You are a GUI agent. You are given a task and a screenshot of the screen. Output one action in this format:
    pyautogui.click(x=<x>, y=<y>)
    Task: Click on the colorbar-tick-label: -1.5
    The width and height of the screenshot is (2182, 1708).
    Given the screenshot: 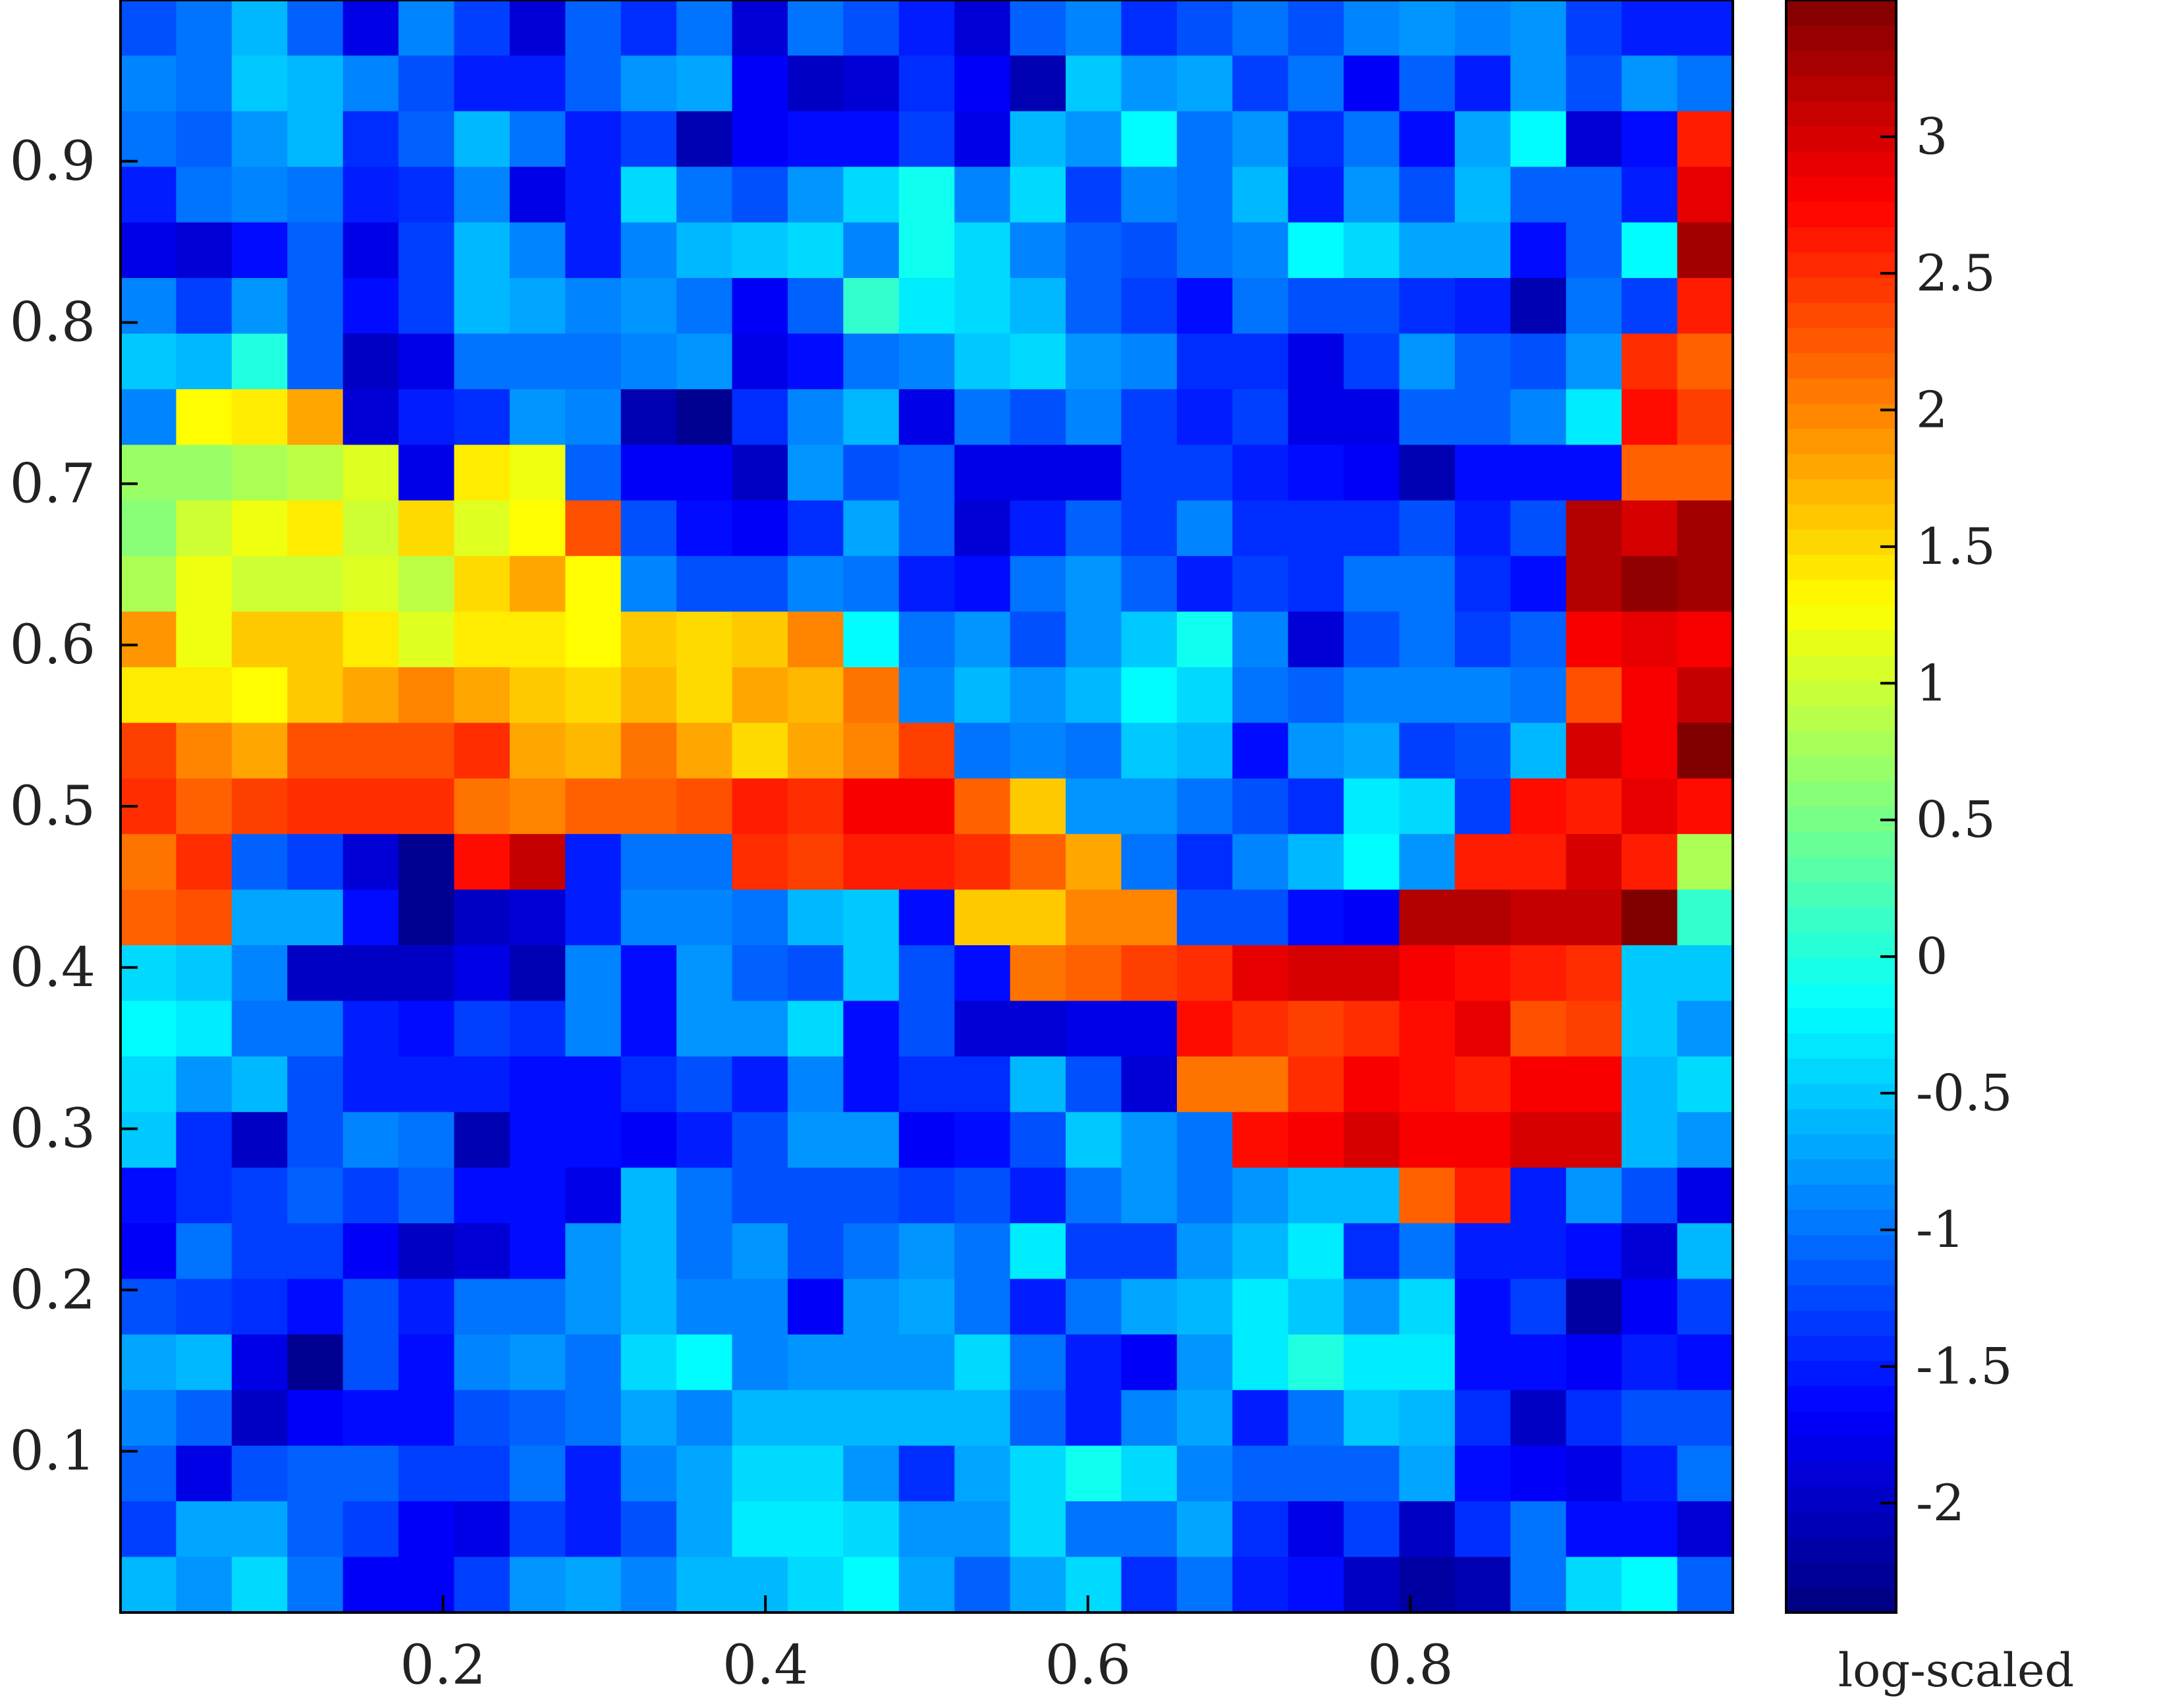 What is the action you would take?
    pyautogui.click(x=1964, y=1366)
    